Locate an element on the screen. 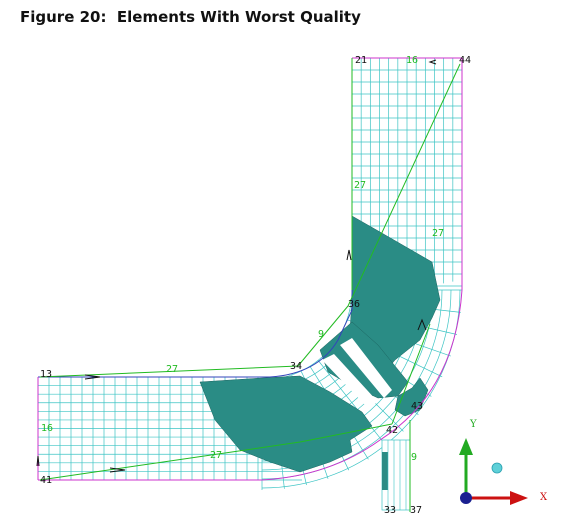  axes-triad: Y X is located at coordinates (503, 462).